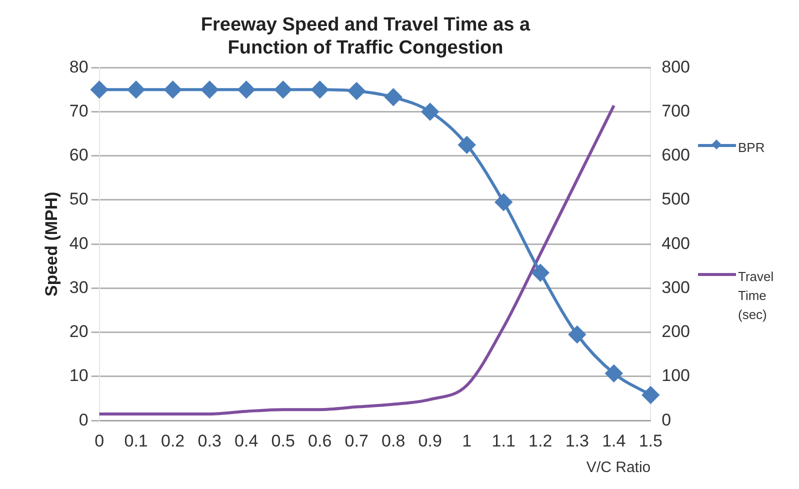 This screenshot has height=489, width=799. I want to click on y-tick-label: 50, so click(78, 199).